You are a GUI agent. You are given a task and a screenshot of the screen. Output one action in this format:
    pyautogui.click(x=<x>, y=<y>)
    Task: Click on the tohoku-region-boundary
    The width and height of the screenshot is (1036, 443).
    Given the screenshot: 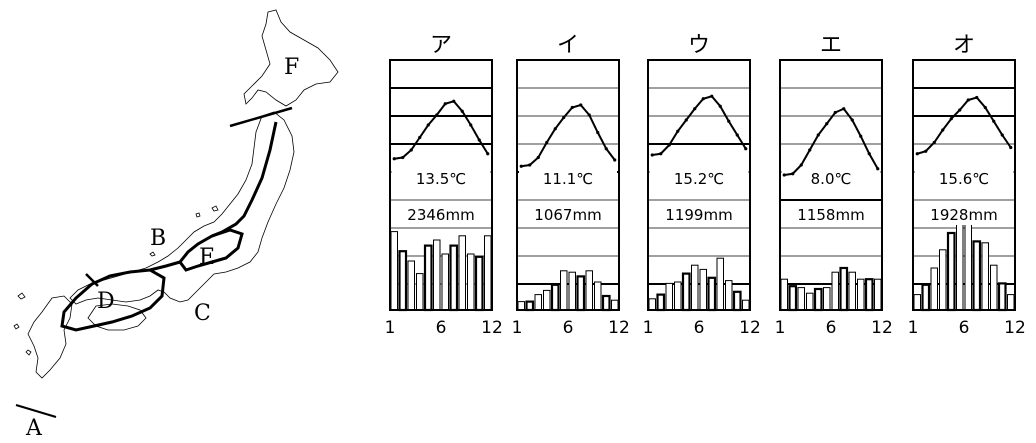 What is the action you would take?
    pyautogui.click(x=244, y=179)
    